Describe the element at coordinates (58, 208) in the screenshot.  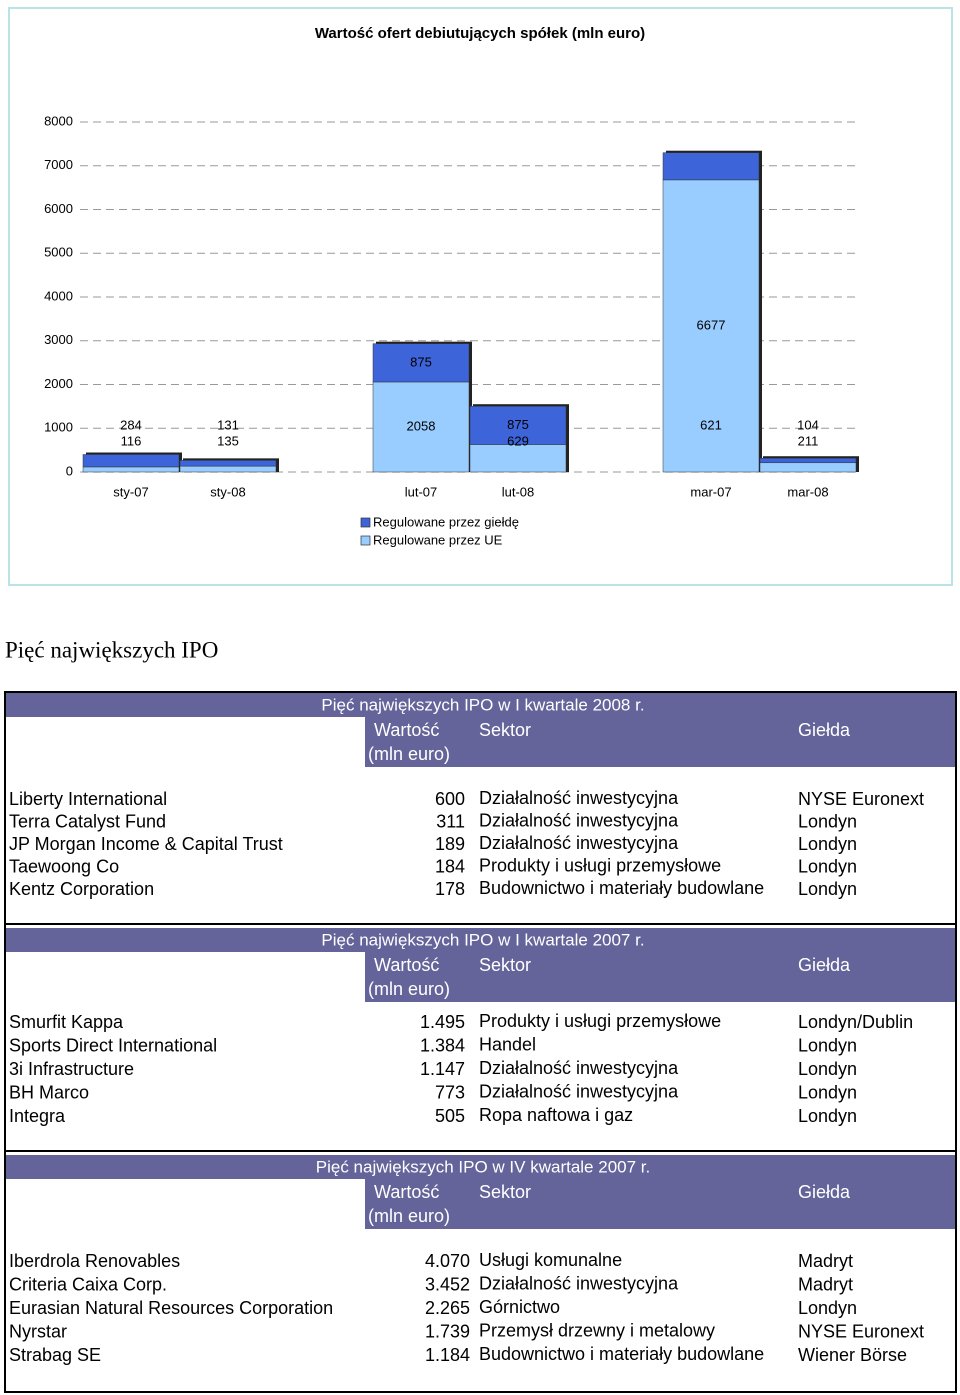
I see `y-tick-label: 6000` at that location.